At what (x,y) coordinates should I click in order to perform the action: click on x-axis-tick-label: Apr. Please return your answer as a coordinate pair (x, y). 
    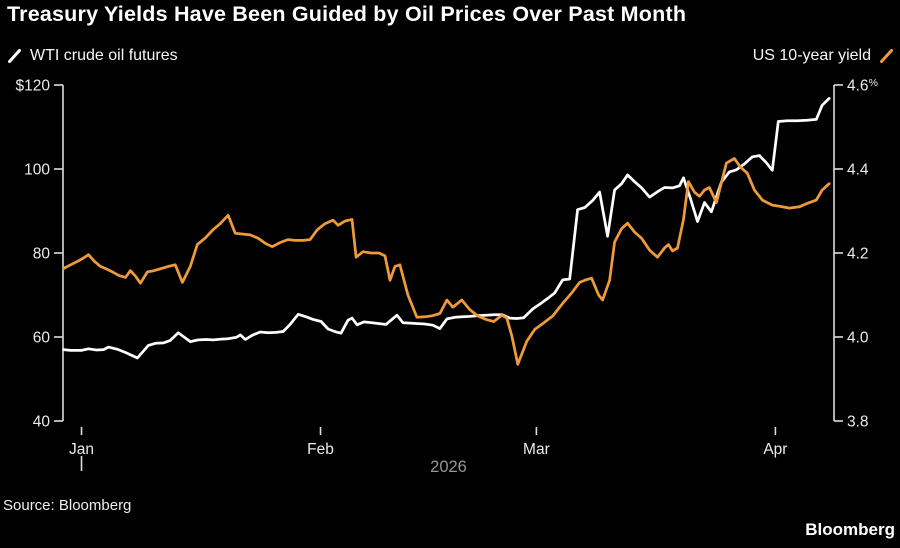
    Looking at the image, I should click on (775, 449).